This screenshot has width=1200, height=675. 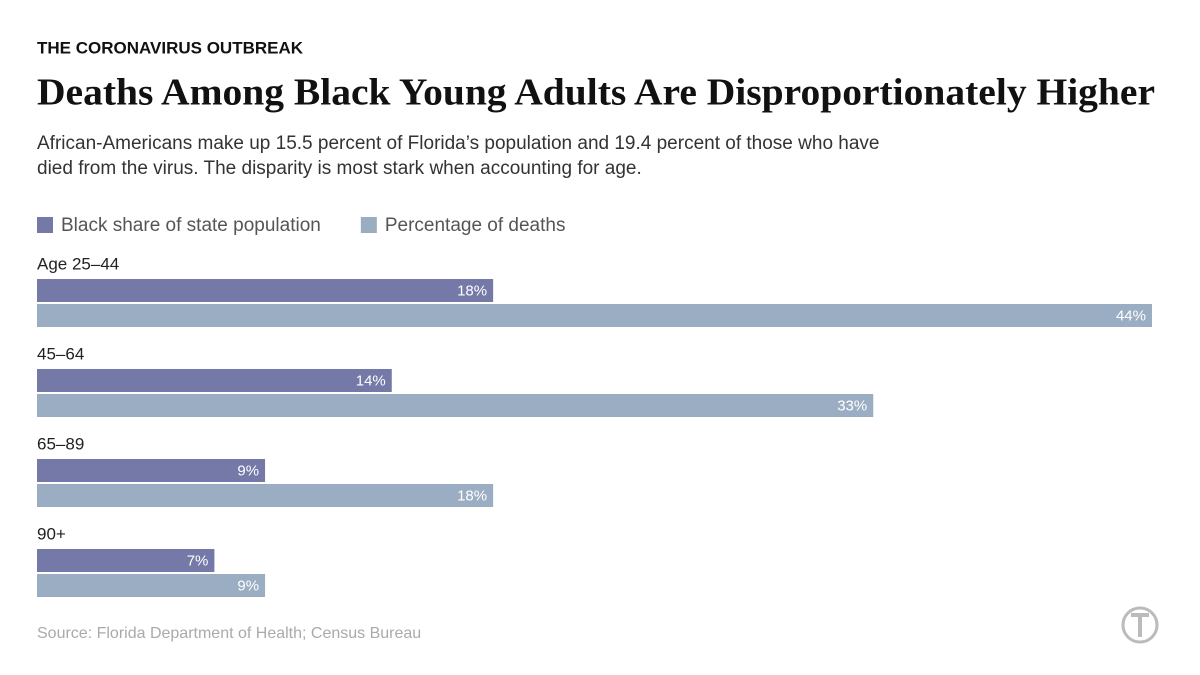 I want to click on category-label: 90+, so click(x=51, y=533).